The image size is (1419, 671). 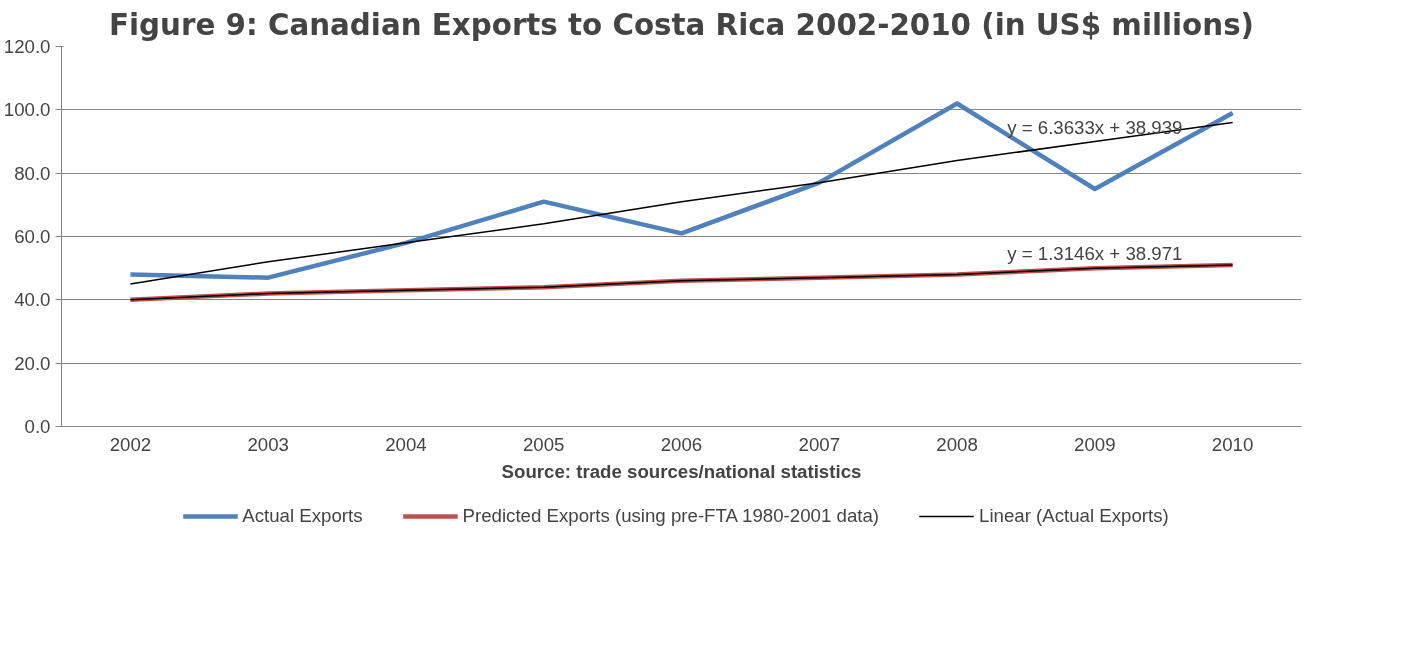 I want to click on chart-title: Figure 9: Canadian Exports to Costa Rica 2002-2010 (in US$ millions), so click(x=681, y=24).